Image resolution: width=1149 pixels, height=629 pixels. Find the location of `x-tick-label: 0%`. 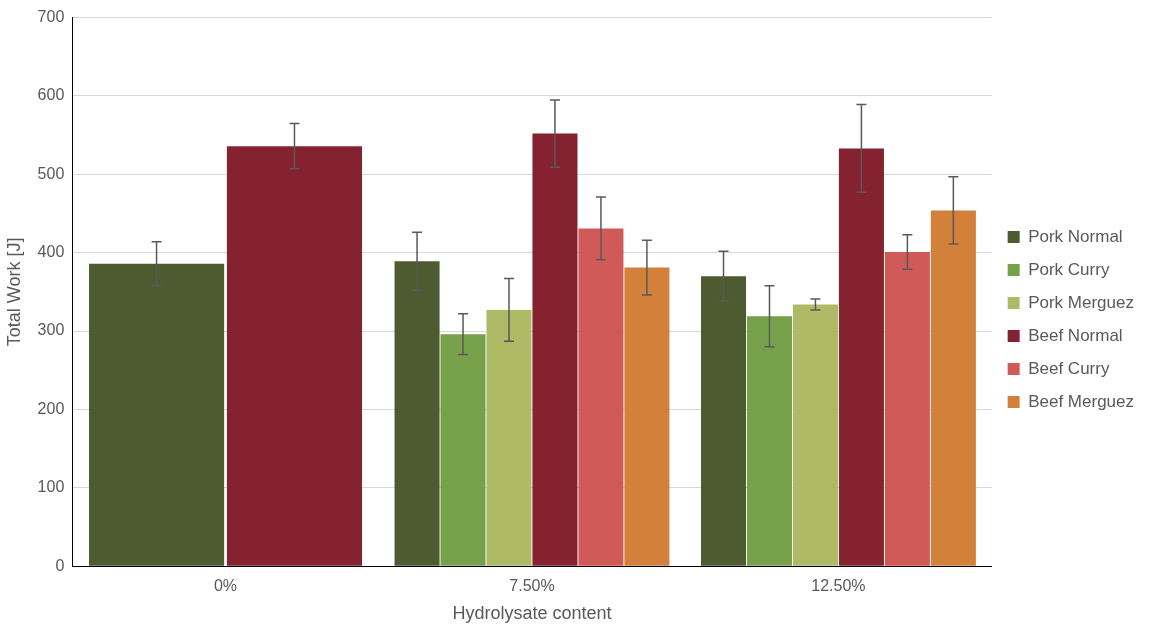

x-tick-label: 0% is located at coordinates (225, 586).